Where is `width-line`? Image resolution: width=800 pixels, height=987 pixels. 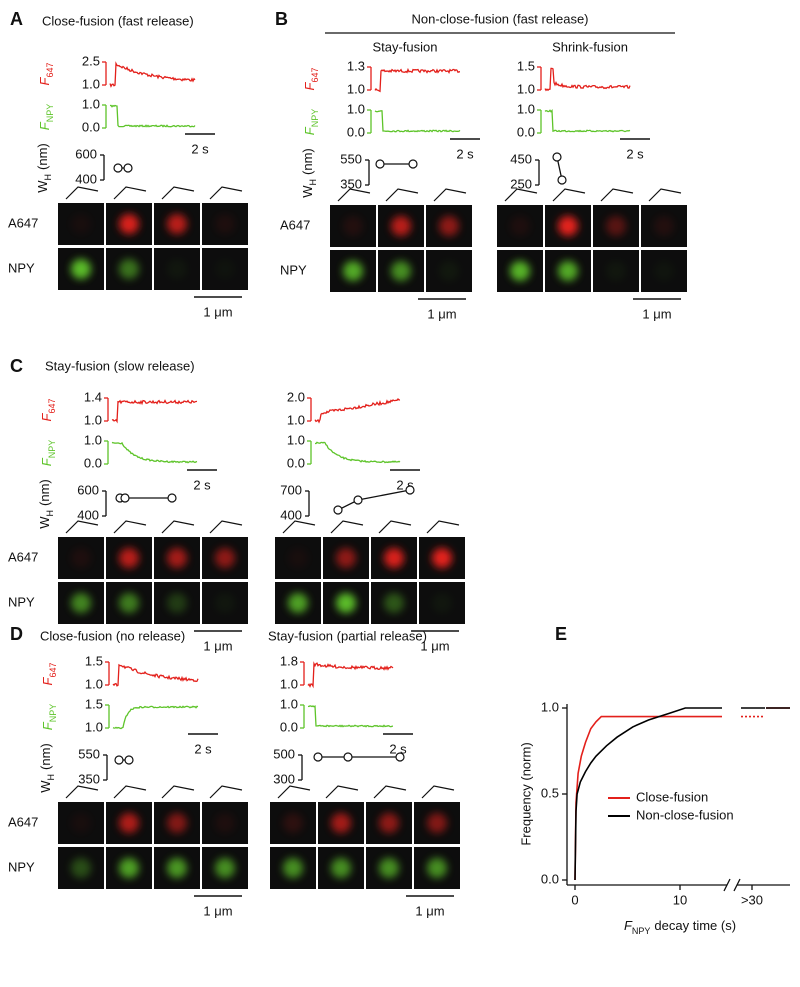 width-line is located at coordinates (374, 500).